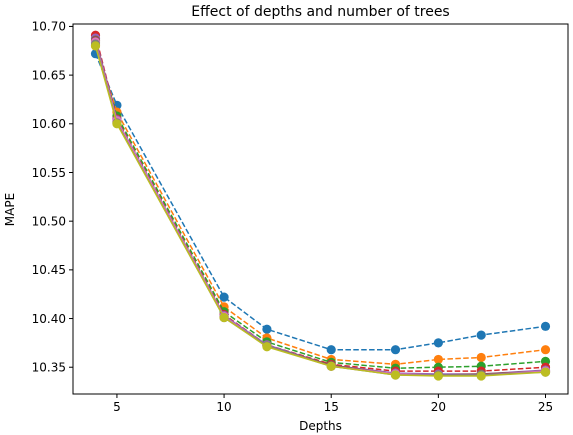 Image resolution: width=573 pixels, height=435 pixels. I want to click on y-tick-label: 10.55, so click(49, 173).